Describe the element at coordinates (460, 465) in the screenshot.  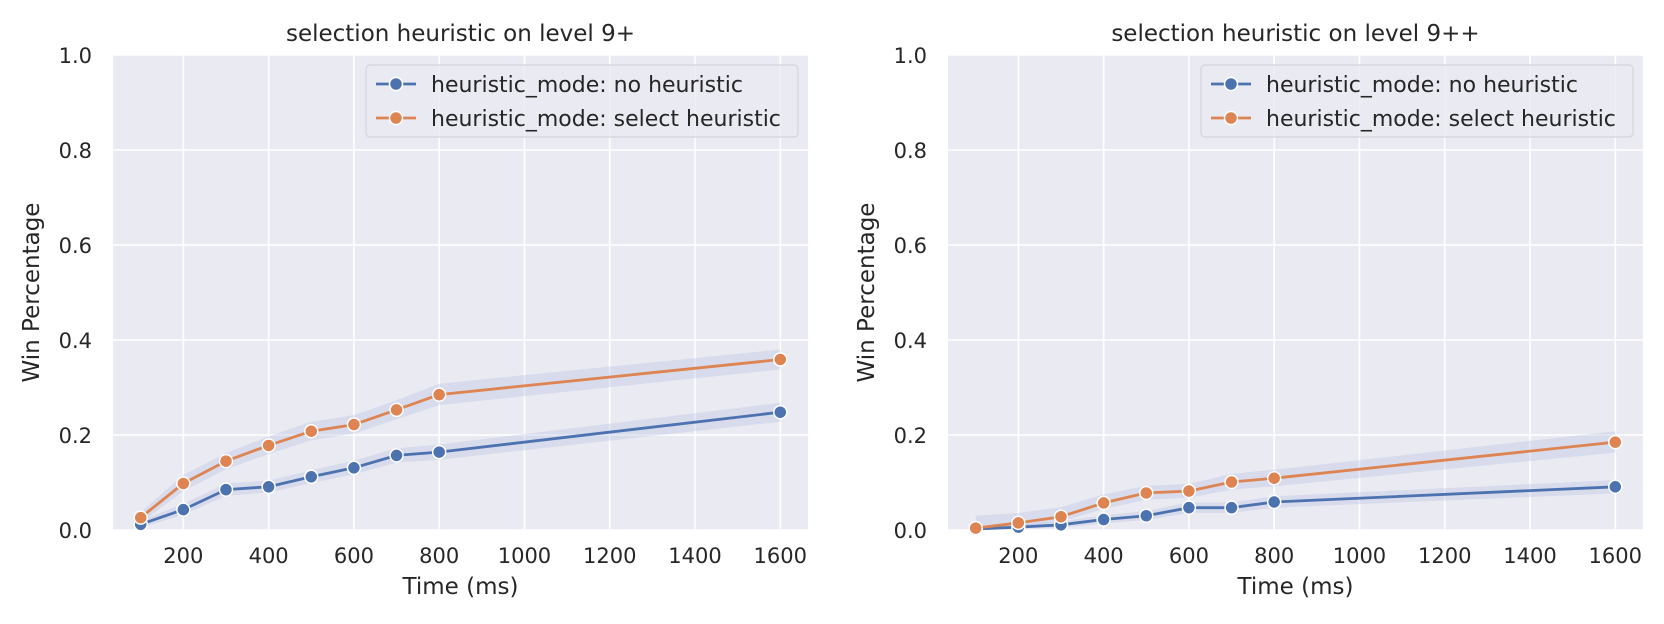
I see `confidence-band-no-heuristic` at that location.